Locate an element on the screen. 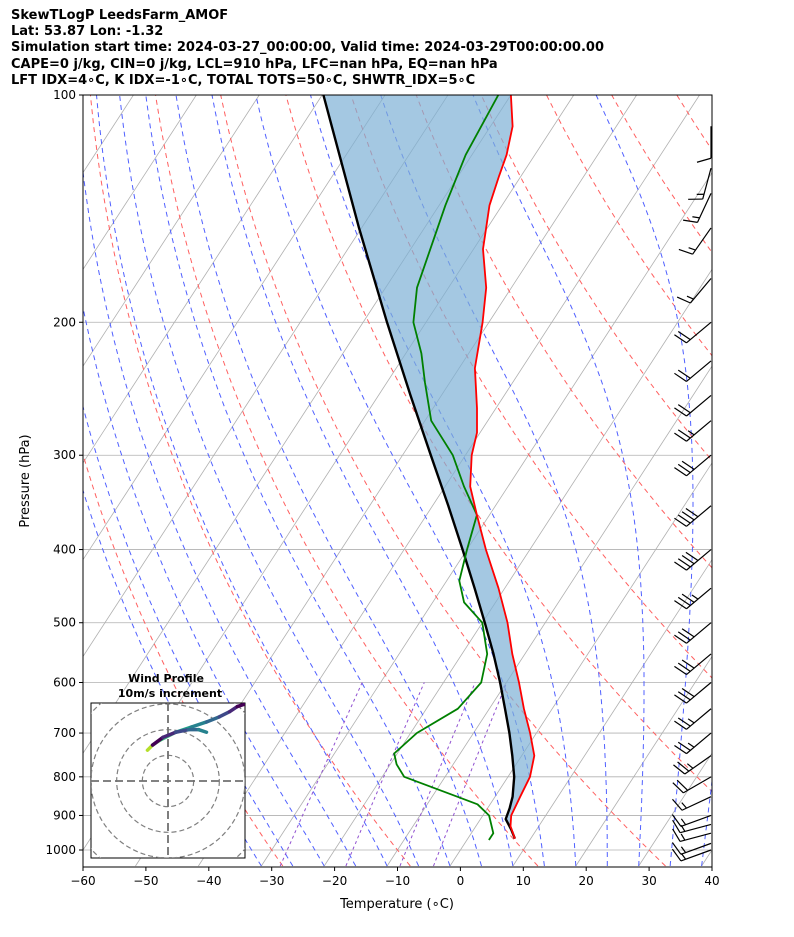  x-tick-label: 20 is located at coordinates (586, 881).